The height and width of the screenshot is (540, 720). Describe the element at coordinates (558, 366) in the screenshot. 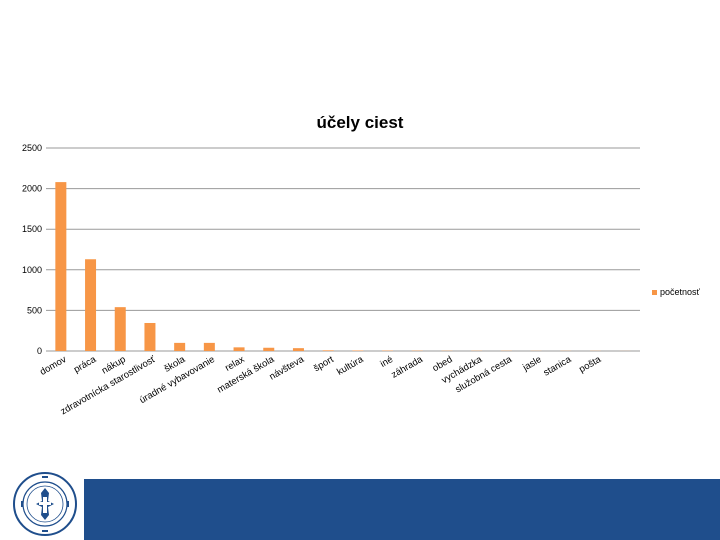

I see `x-category-label: stanica` at that location.